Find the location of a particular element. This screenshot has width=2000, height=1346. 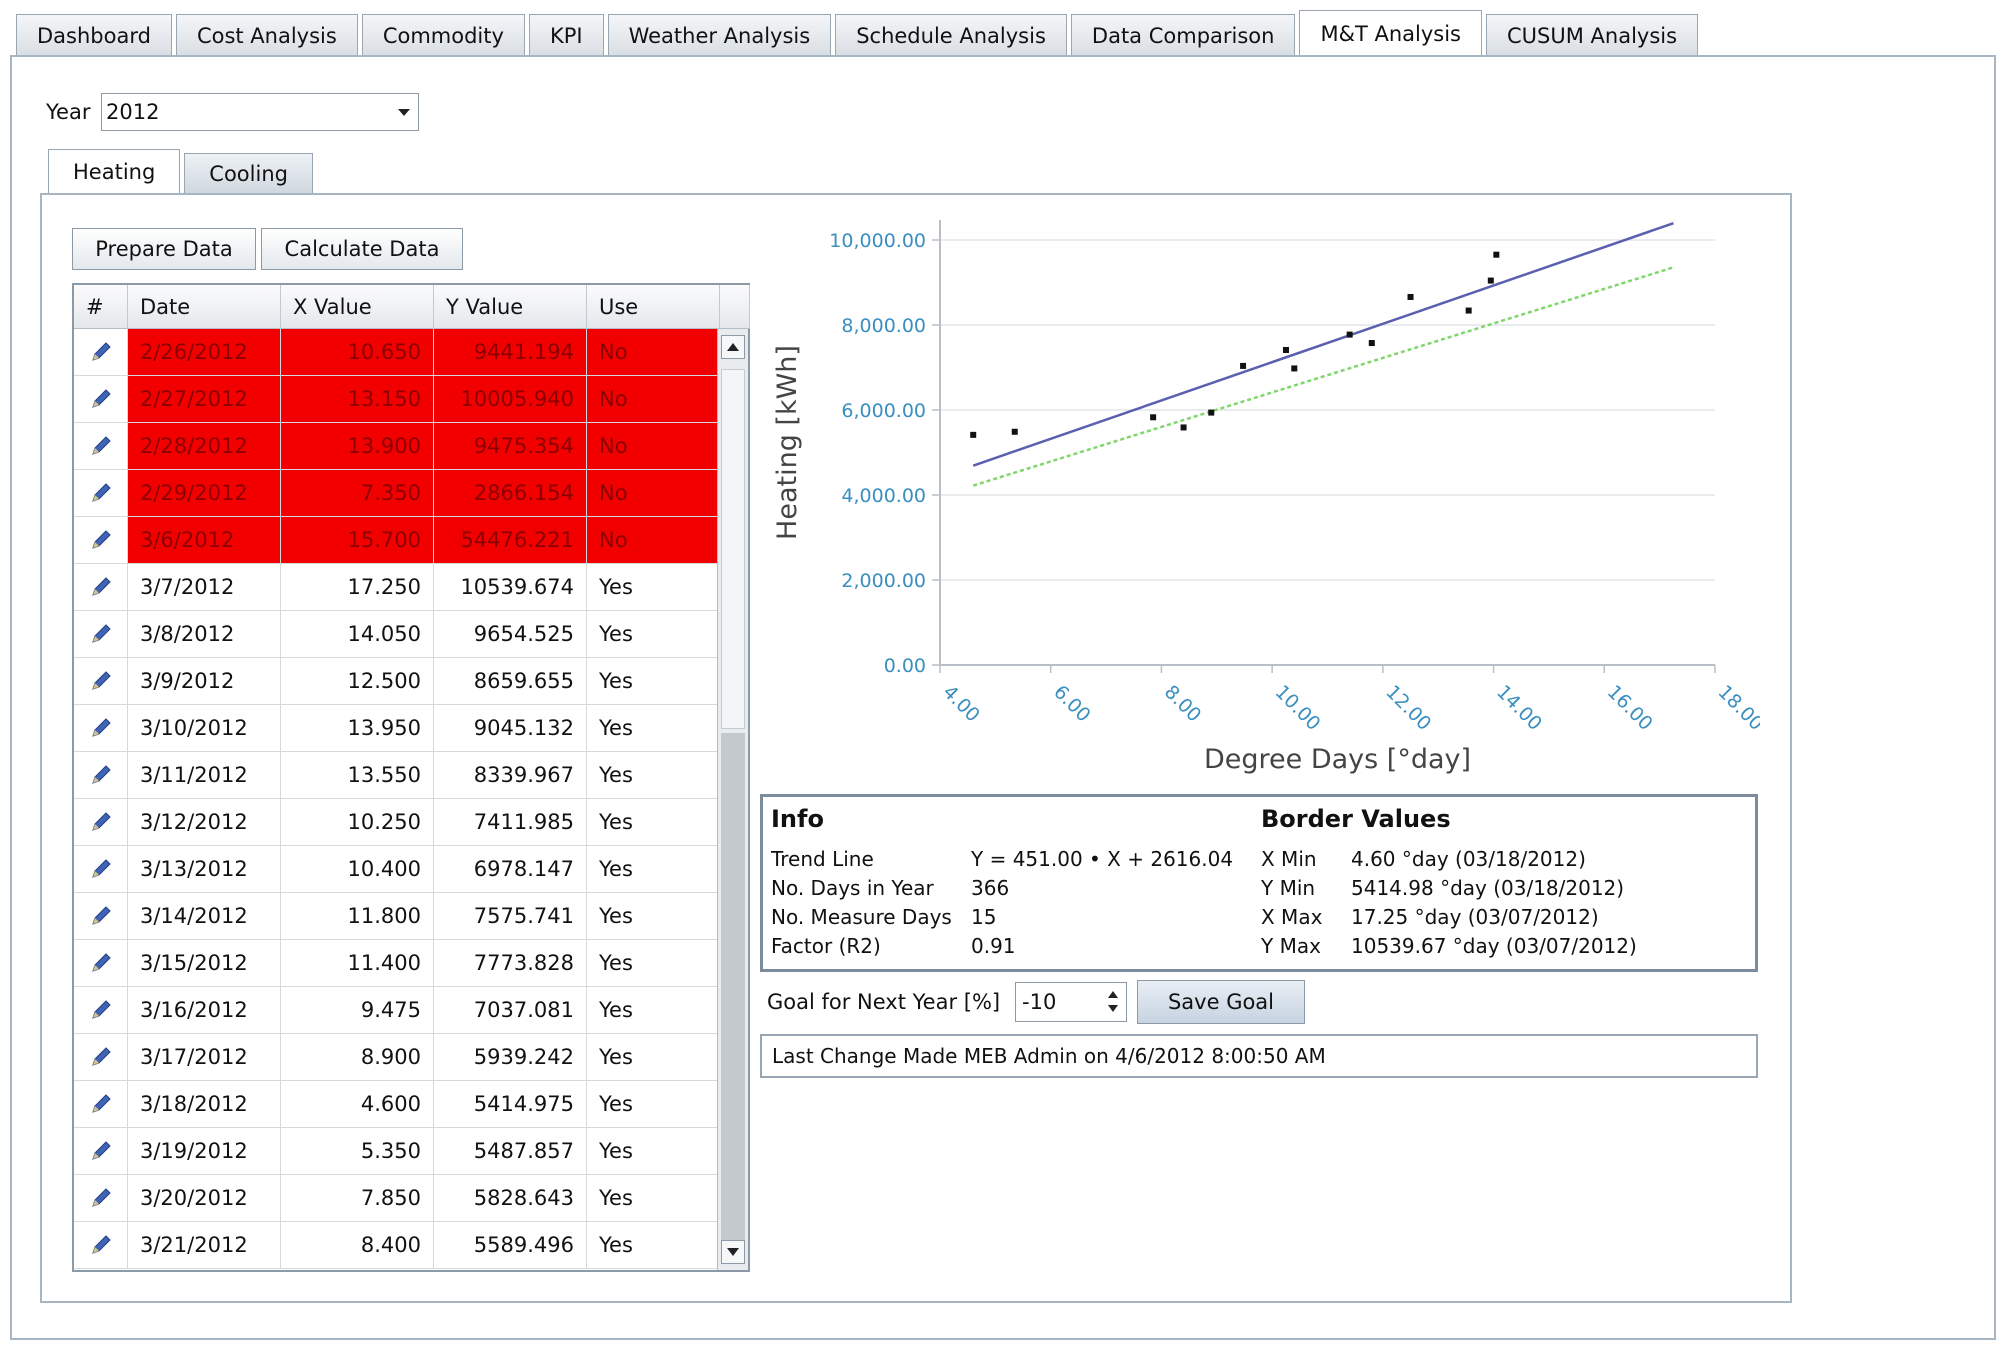

scroll-up-button is located at coordinates (733, 347).